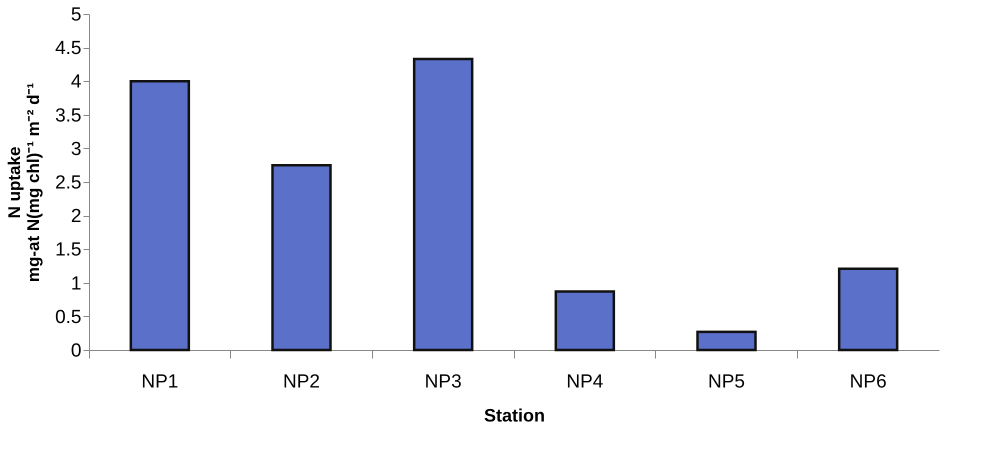  I want to click on y-tick-label: 2.5, so click(68, 183).